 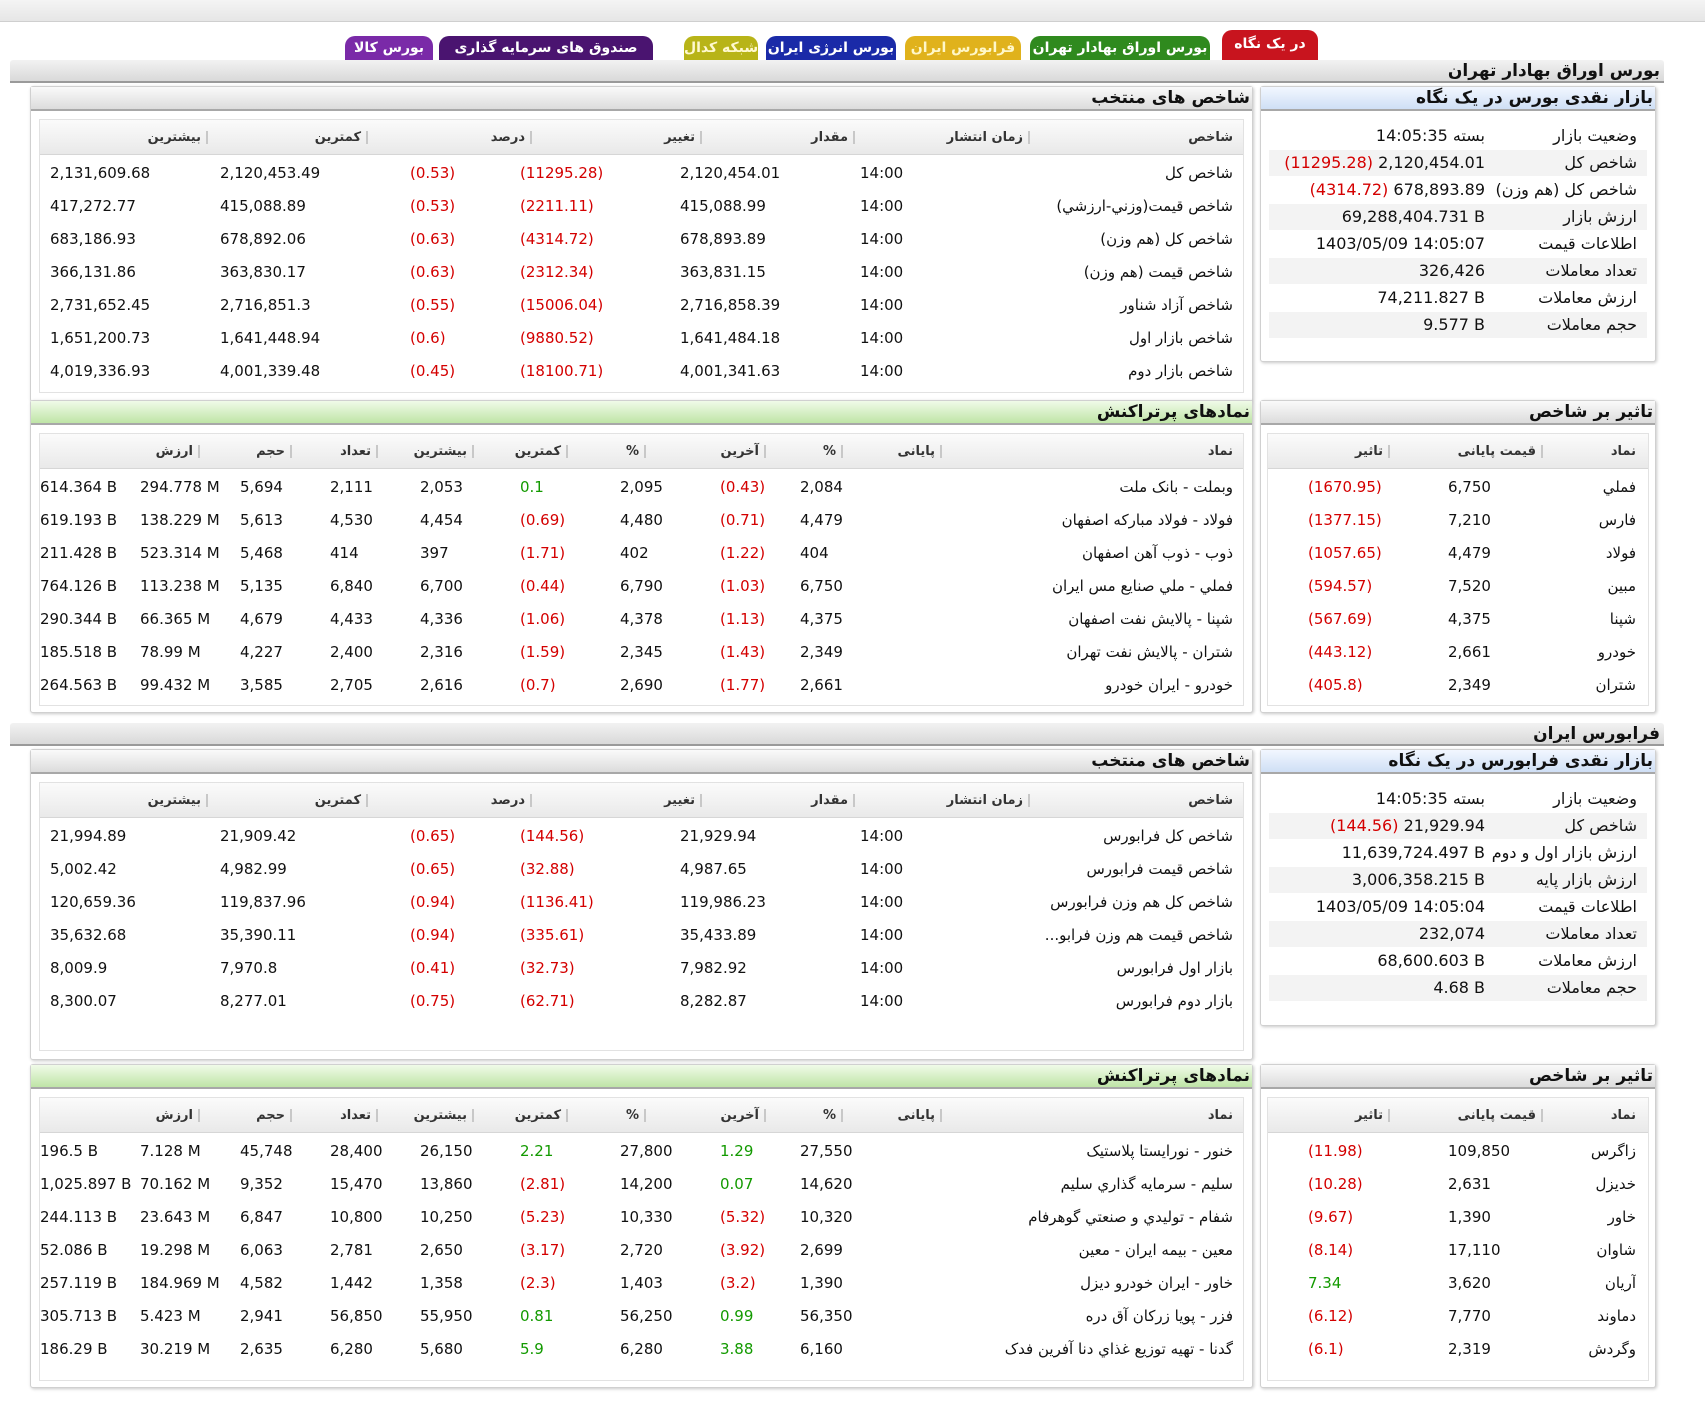 I want to click on row-label: شاوان, so click(x=1616, y=1250).